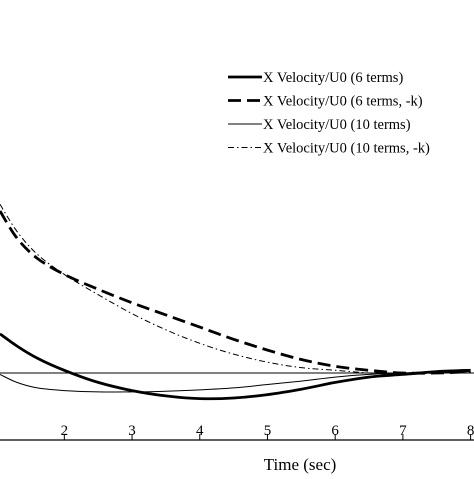 This screenshot has width=474, height=479. I want to click on x-tick-label: 6, so click(335, 431).